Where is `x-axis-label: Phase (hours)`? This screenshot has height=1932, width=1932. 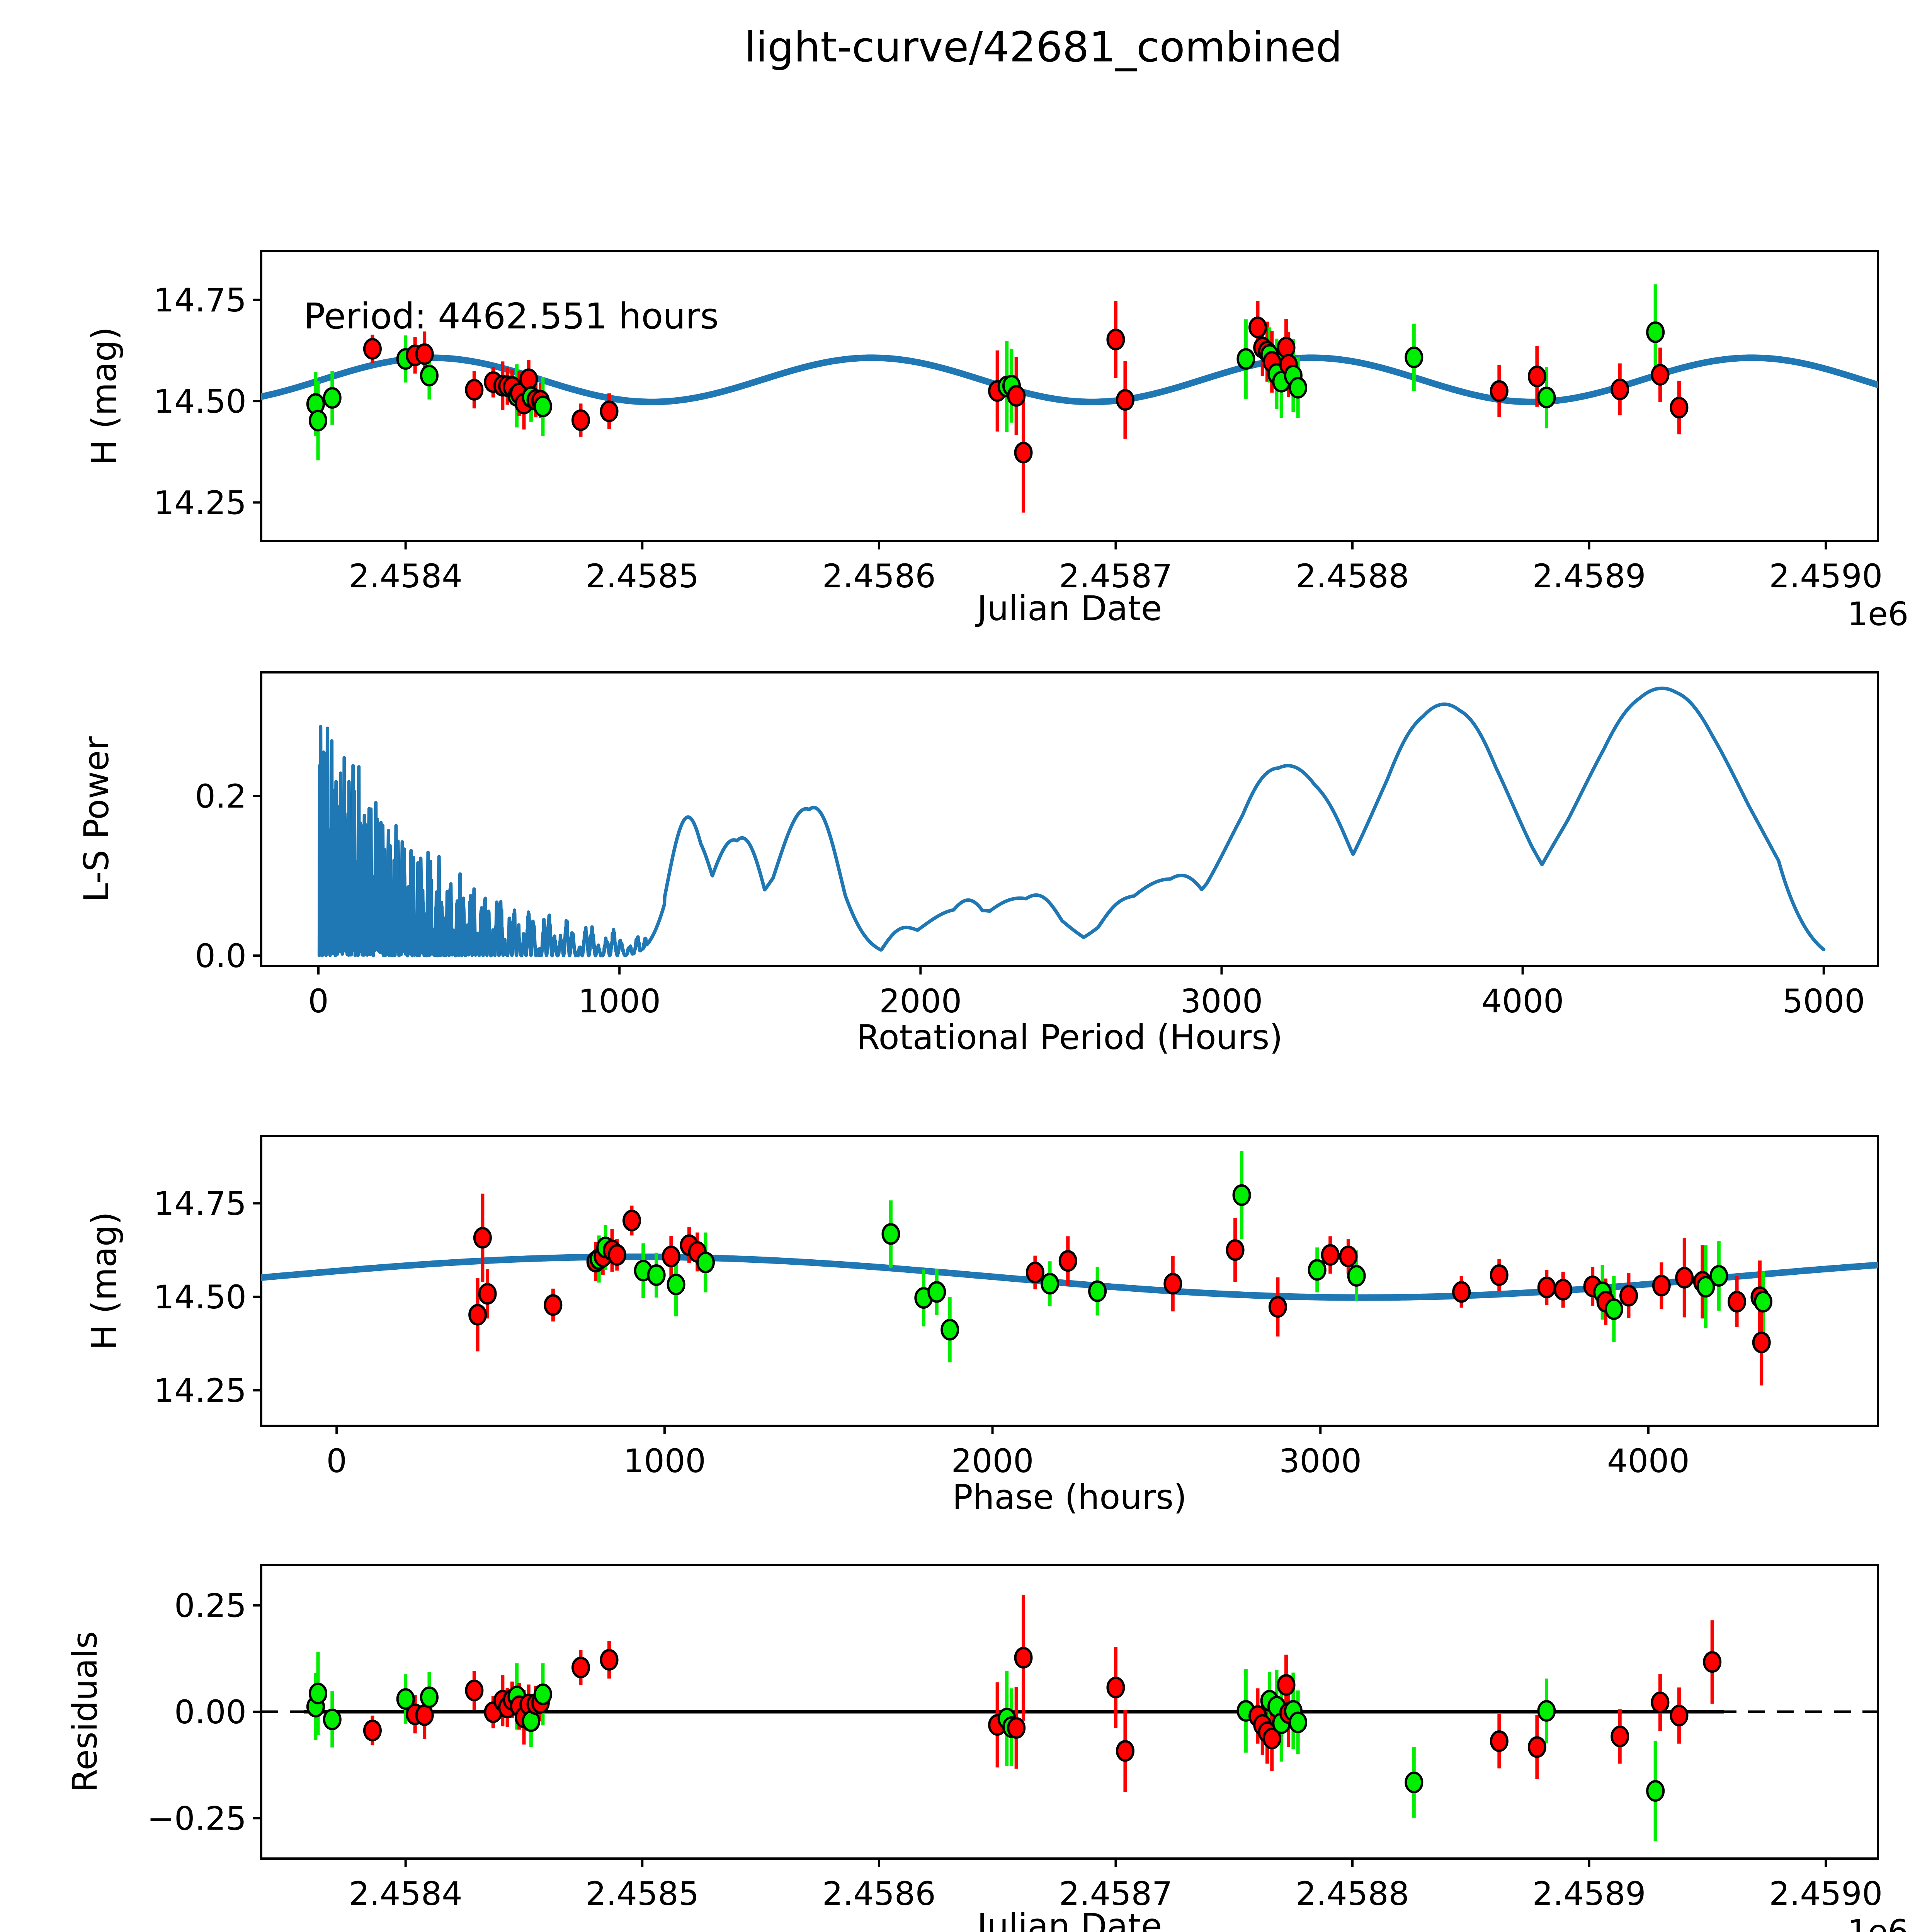 x-axis-label: Phase (hours) is located at coordinates (1070, 1497).